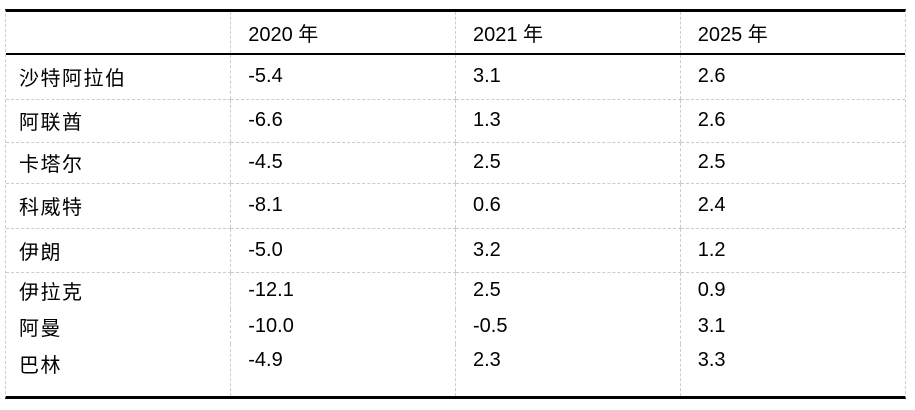  I want to click on row-label: 阿曼, so click(40, 329).